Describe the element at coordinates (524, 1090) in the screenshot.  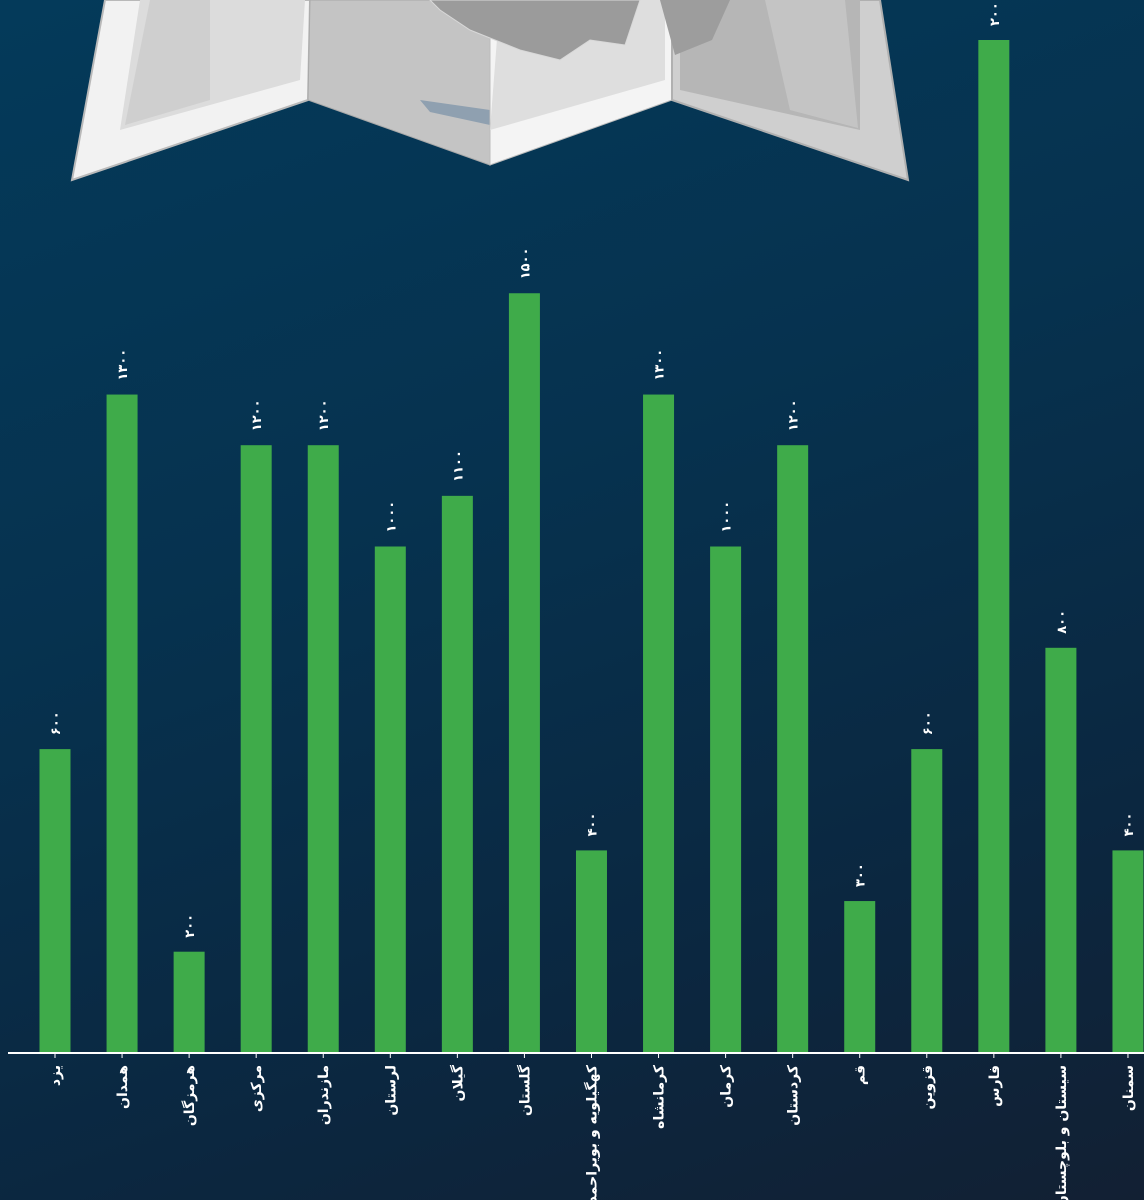
I see `x-tick-label: گلستان` at that location.